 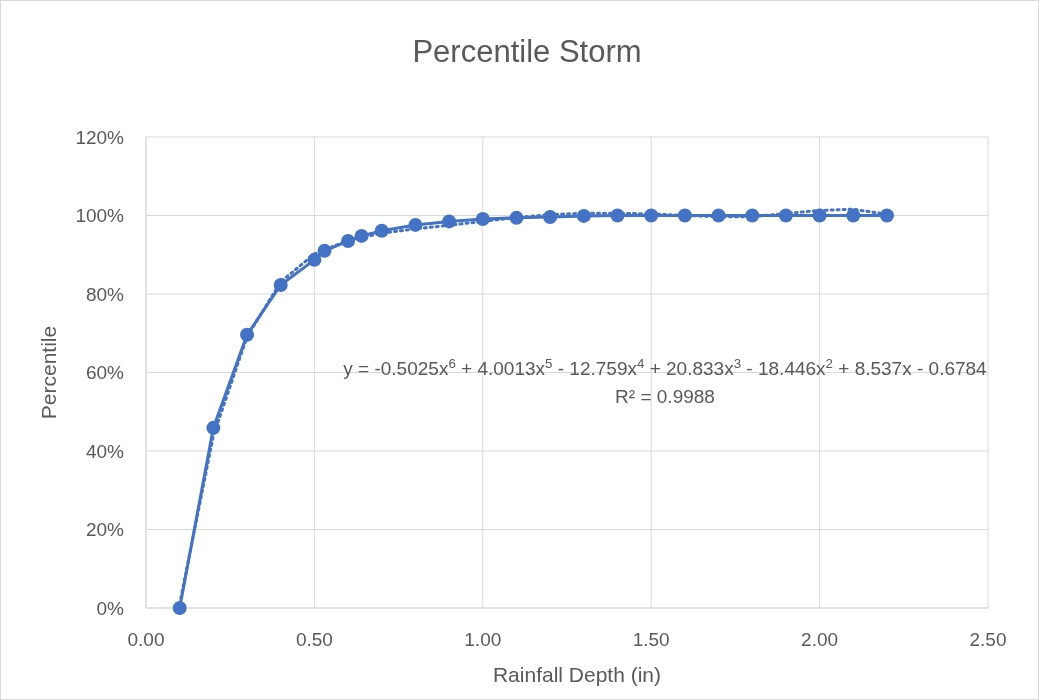 I want to click on x-tick-label: 2.50, so click(x=988, y=639).